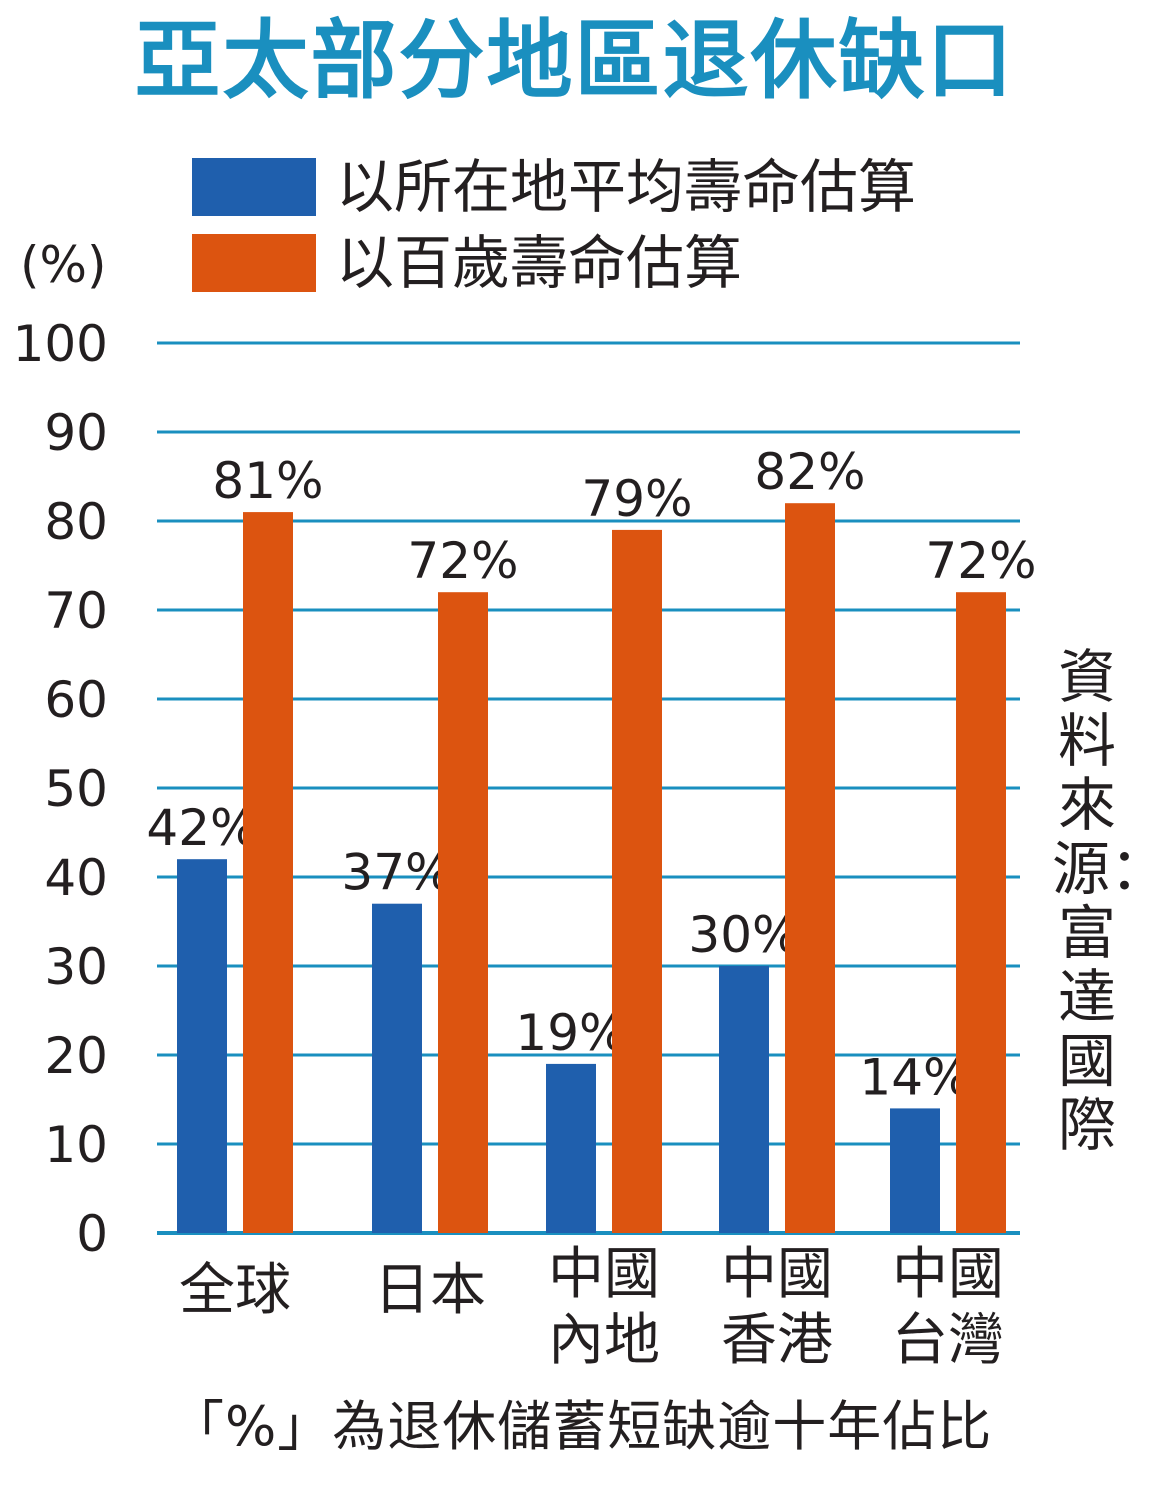 The width and height of the screenshot is (1149, 1500). What do you see at coordinates (76, 878) in the screenshot?
I see `y-tick-label: 40` at bounding box center [76, 878].